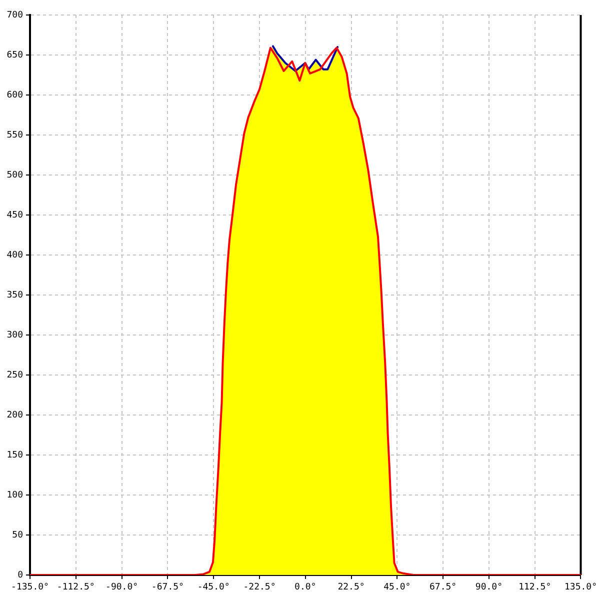 Image resolution: width=600 pixels, height=600 pixels. Describe the element at coordinates (14, 415) in the screenshot. I see `y-tick-label: 200` at that location.